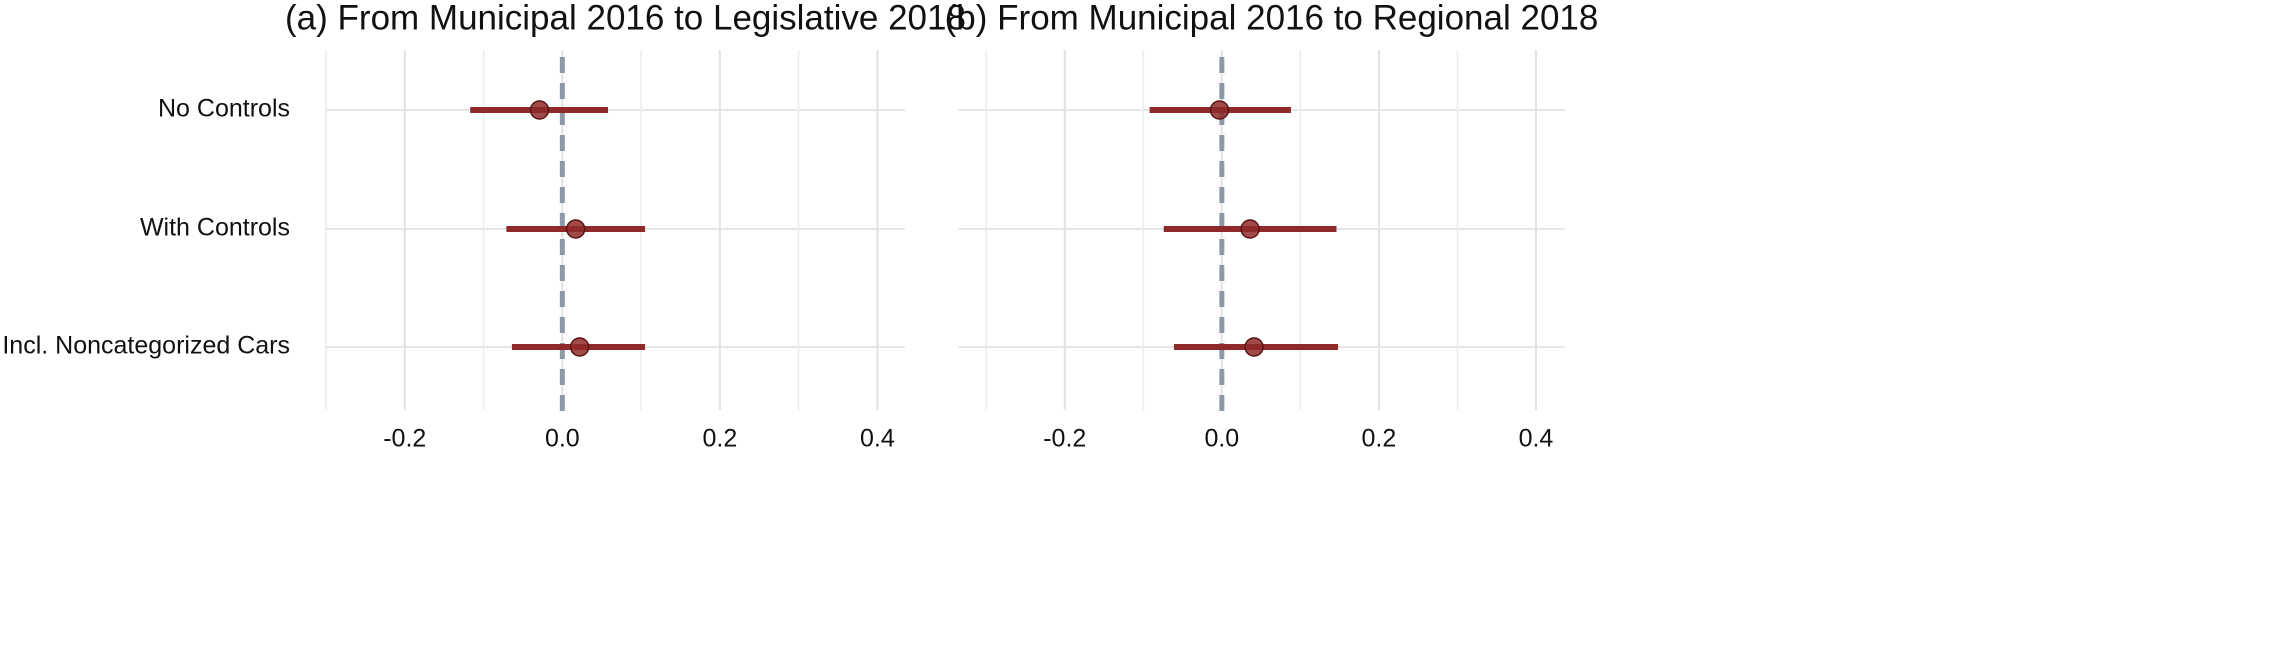  What do you see at coordinates (146, 346) in the screenshot?
I see `y-tick-label: Incl. Noncategorized Cars` at bounding box center [146, 346].